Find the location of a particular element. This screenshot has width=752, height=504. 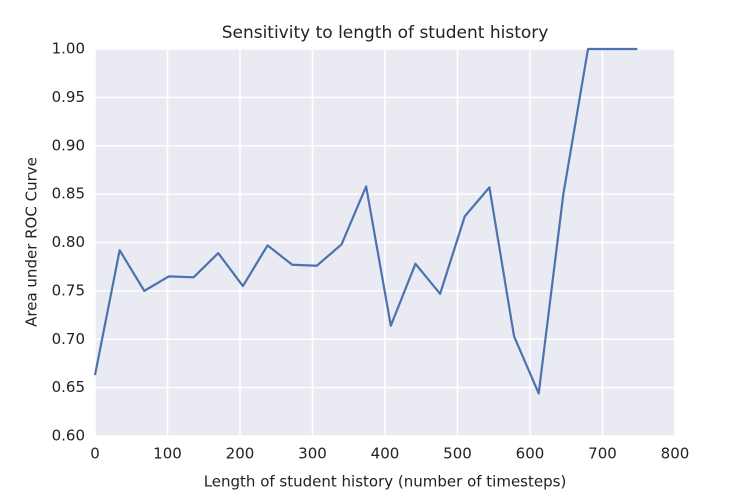

y-tick-label: 0.85 is located at coordinates (68, 194).